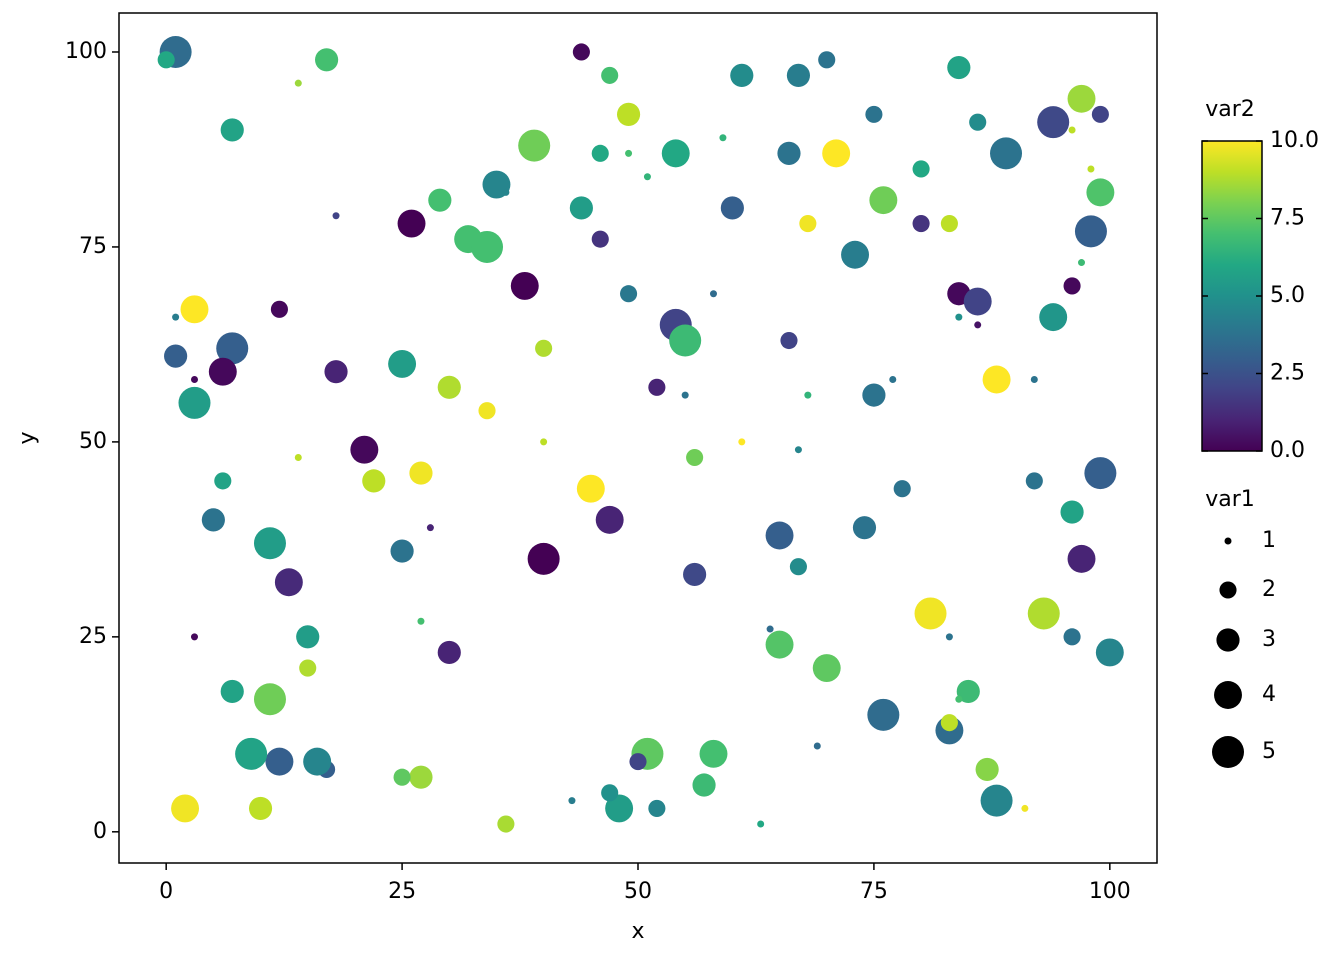 This screenshot has height=960, width=1344. What do you see at coordinates (27, 437) in the screenshot?
I see `y-axis-label: y` at bounding box center [27, 437].